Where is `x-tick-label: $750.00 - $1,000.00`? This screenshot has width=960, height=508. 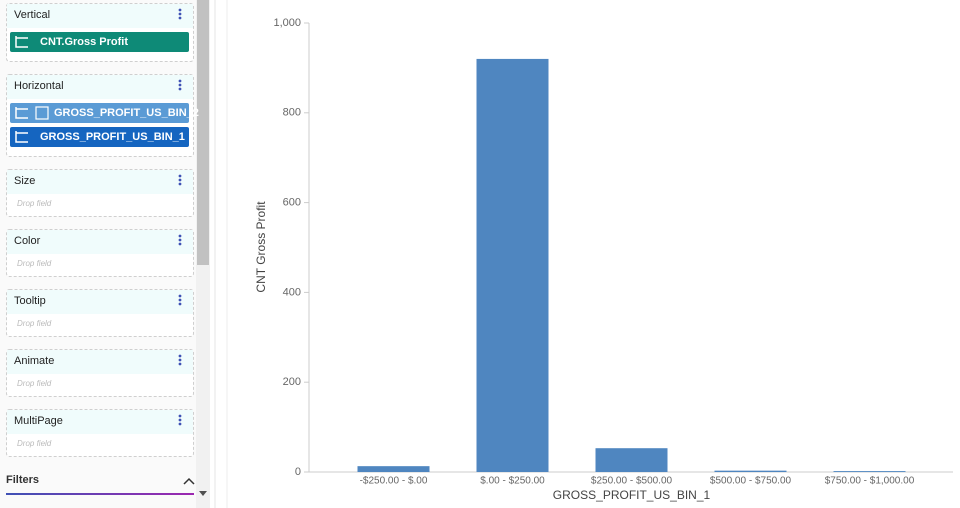
x-tick-label: $750.00 - $1,000.00 is located at coordinates (870, 481).